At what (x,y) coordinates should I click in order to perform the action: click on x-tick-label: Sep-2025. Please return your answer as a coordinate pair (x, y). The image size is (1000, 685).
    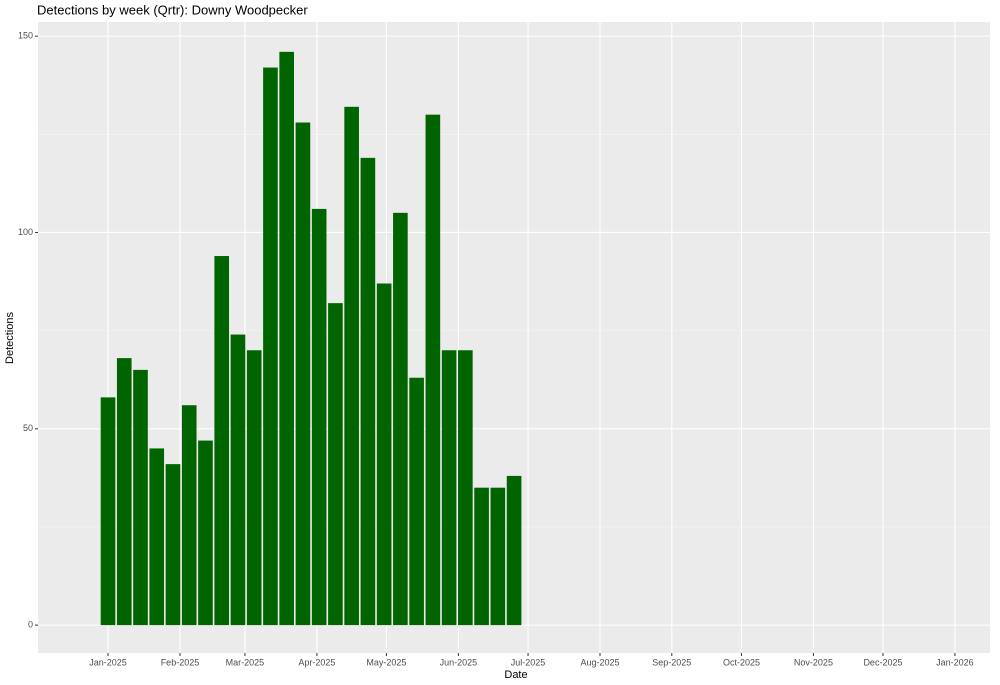
    Looking at the image, I should click on (671, 662).